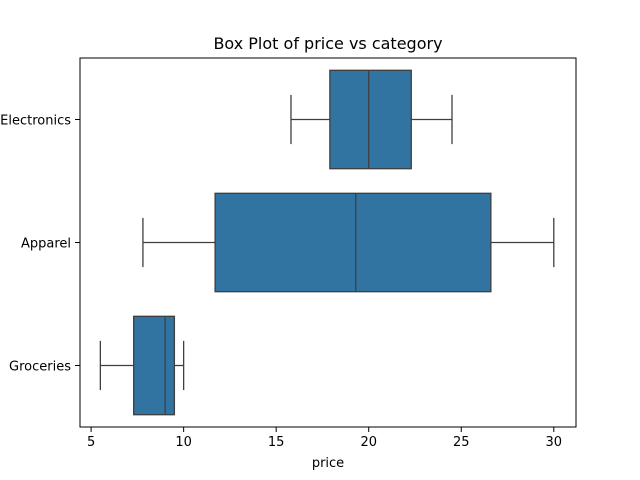  What do you see at coordinates (276, 442) in the screenshot?
I see `x-tick-label: 15` at bounding box center [276, 442].